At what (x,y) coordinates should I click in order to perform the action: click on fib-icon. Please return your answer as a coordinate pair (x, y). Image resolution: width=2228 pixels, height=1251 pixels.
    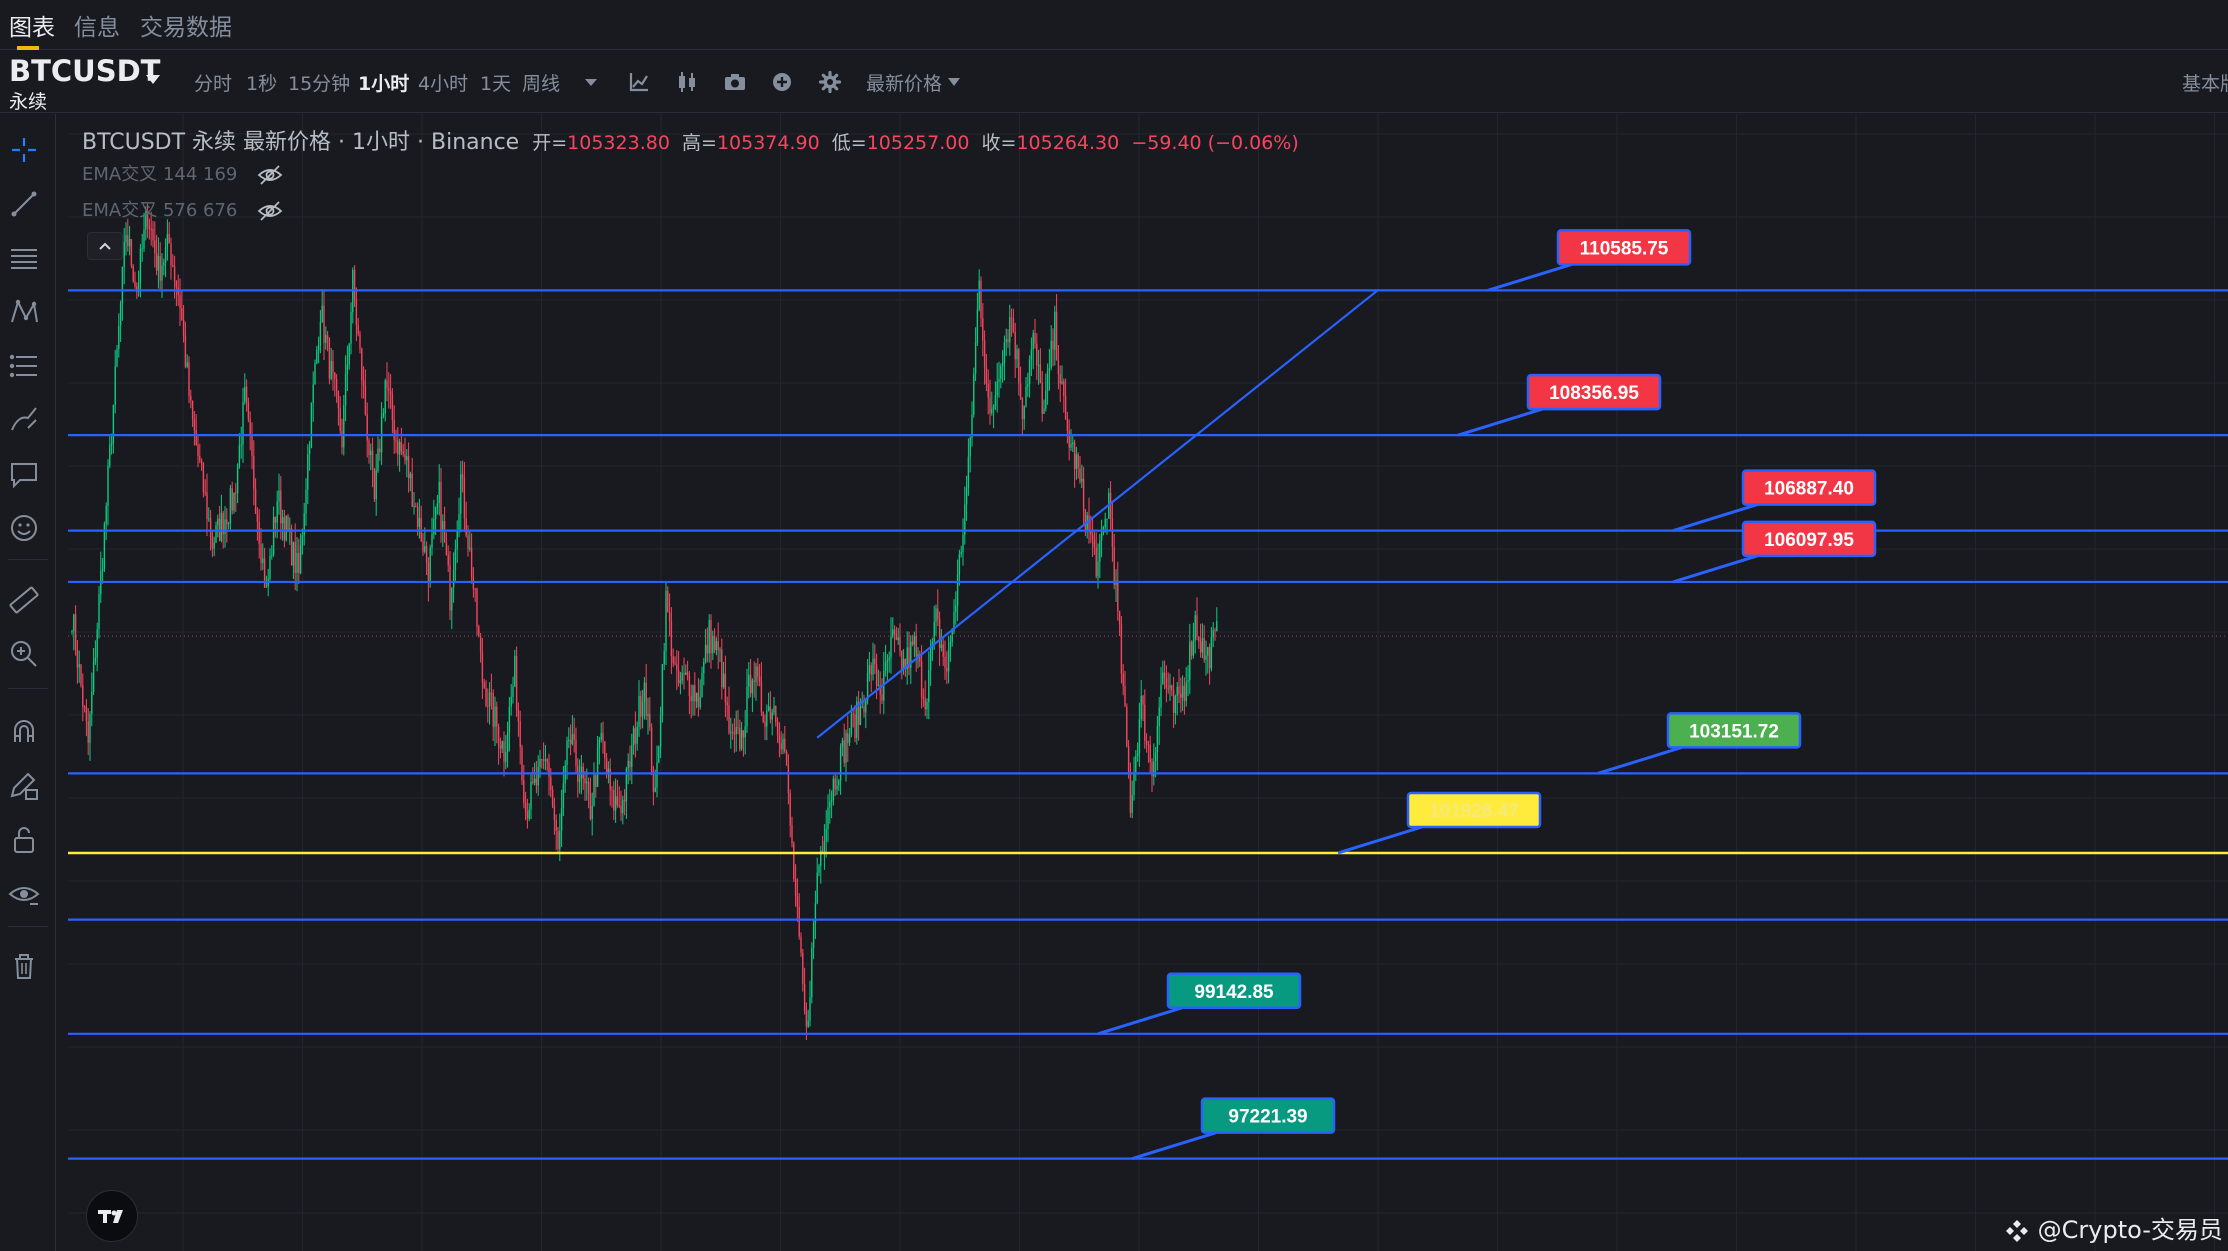
    Looking at the image, I should click on (24, 258).